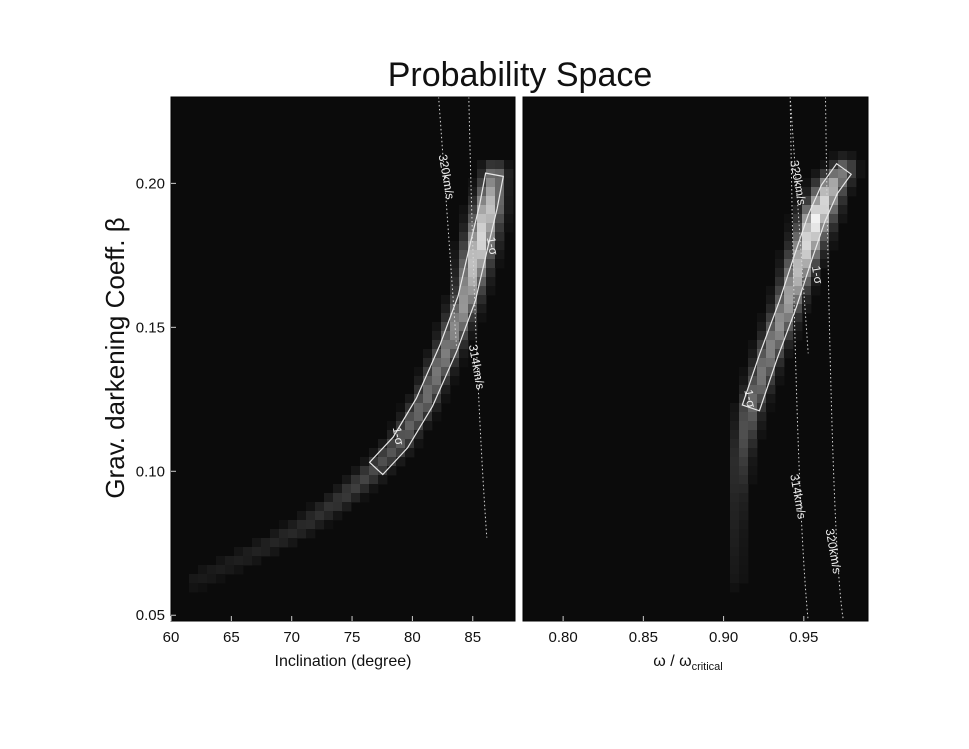  Describe the element at coordinates (150, 183) in the screenshot. I see `y-tick-label: 0.20` at that location.